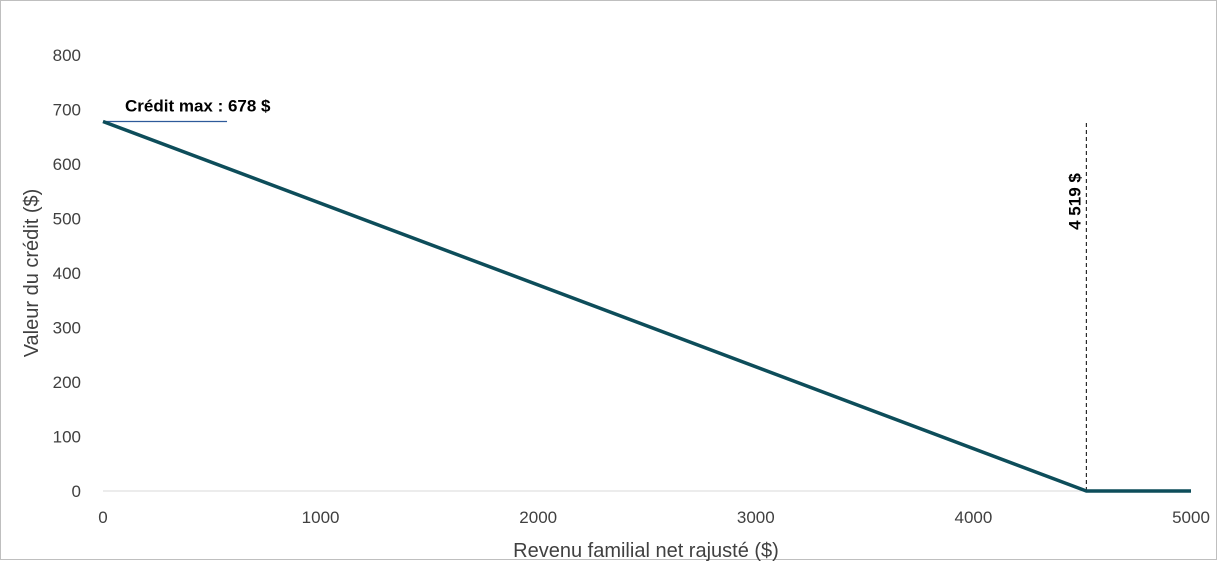 This screenshot has height=561, width=1217. I want to click on y-tick-label: 200, so click(67, 382).